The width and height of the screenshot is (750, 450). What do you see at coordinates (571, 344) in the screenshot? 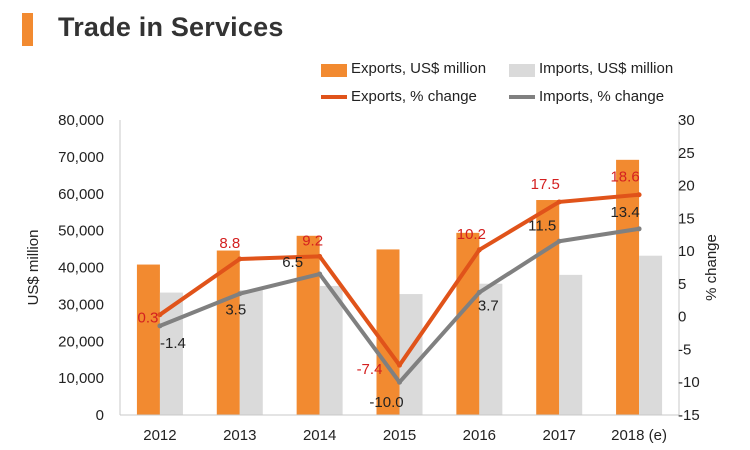
I see `bar-imports-2017` at bounding box center [571, 344].